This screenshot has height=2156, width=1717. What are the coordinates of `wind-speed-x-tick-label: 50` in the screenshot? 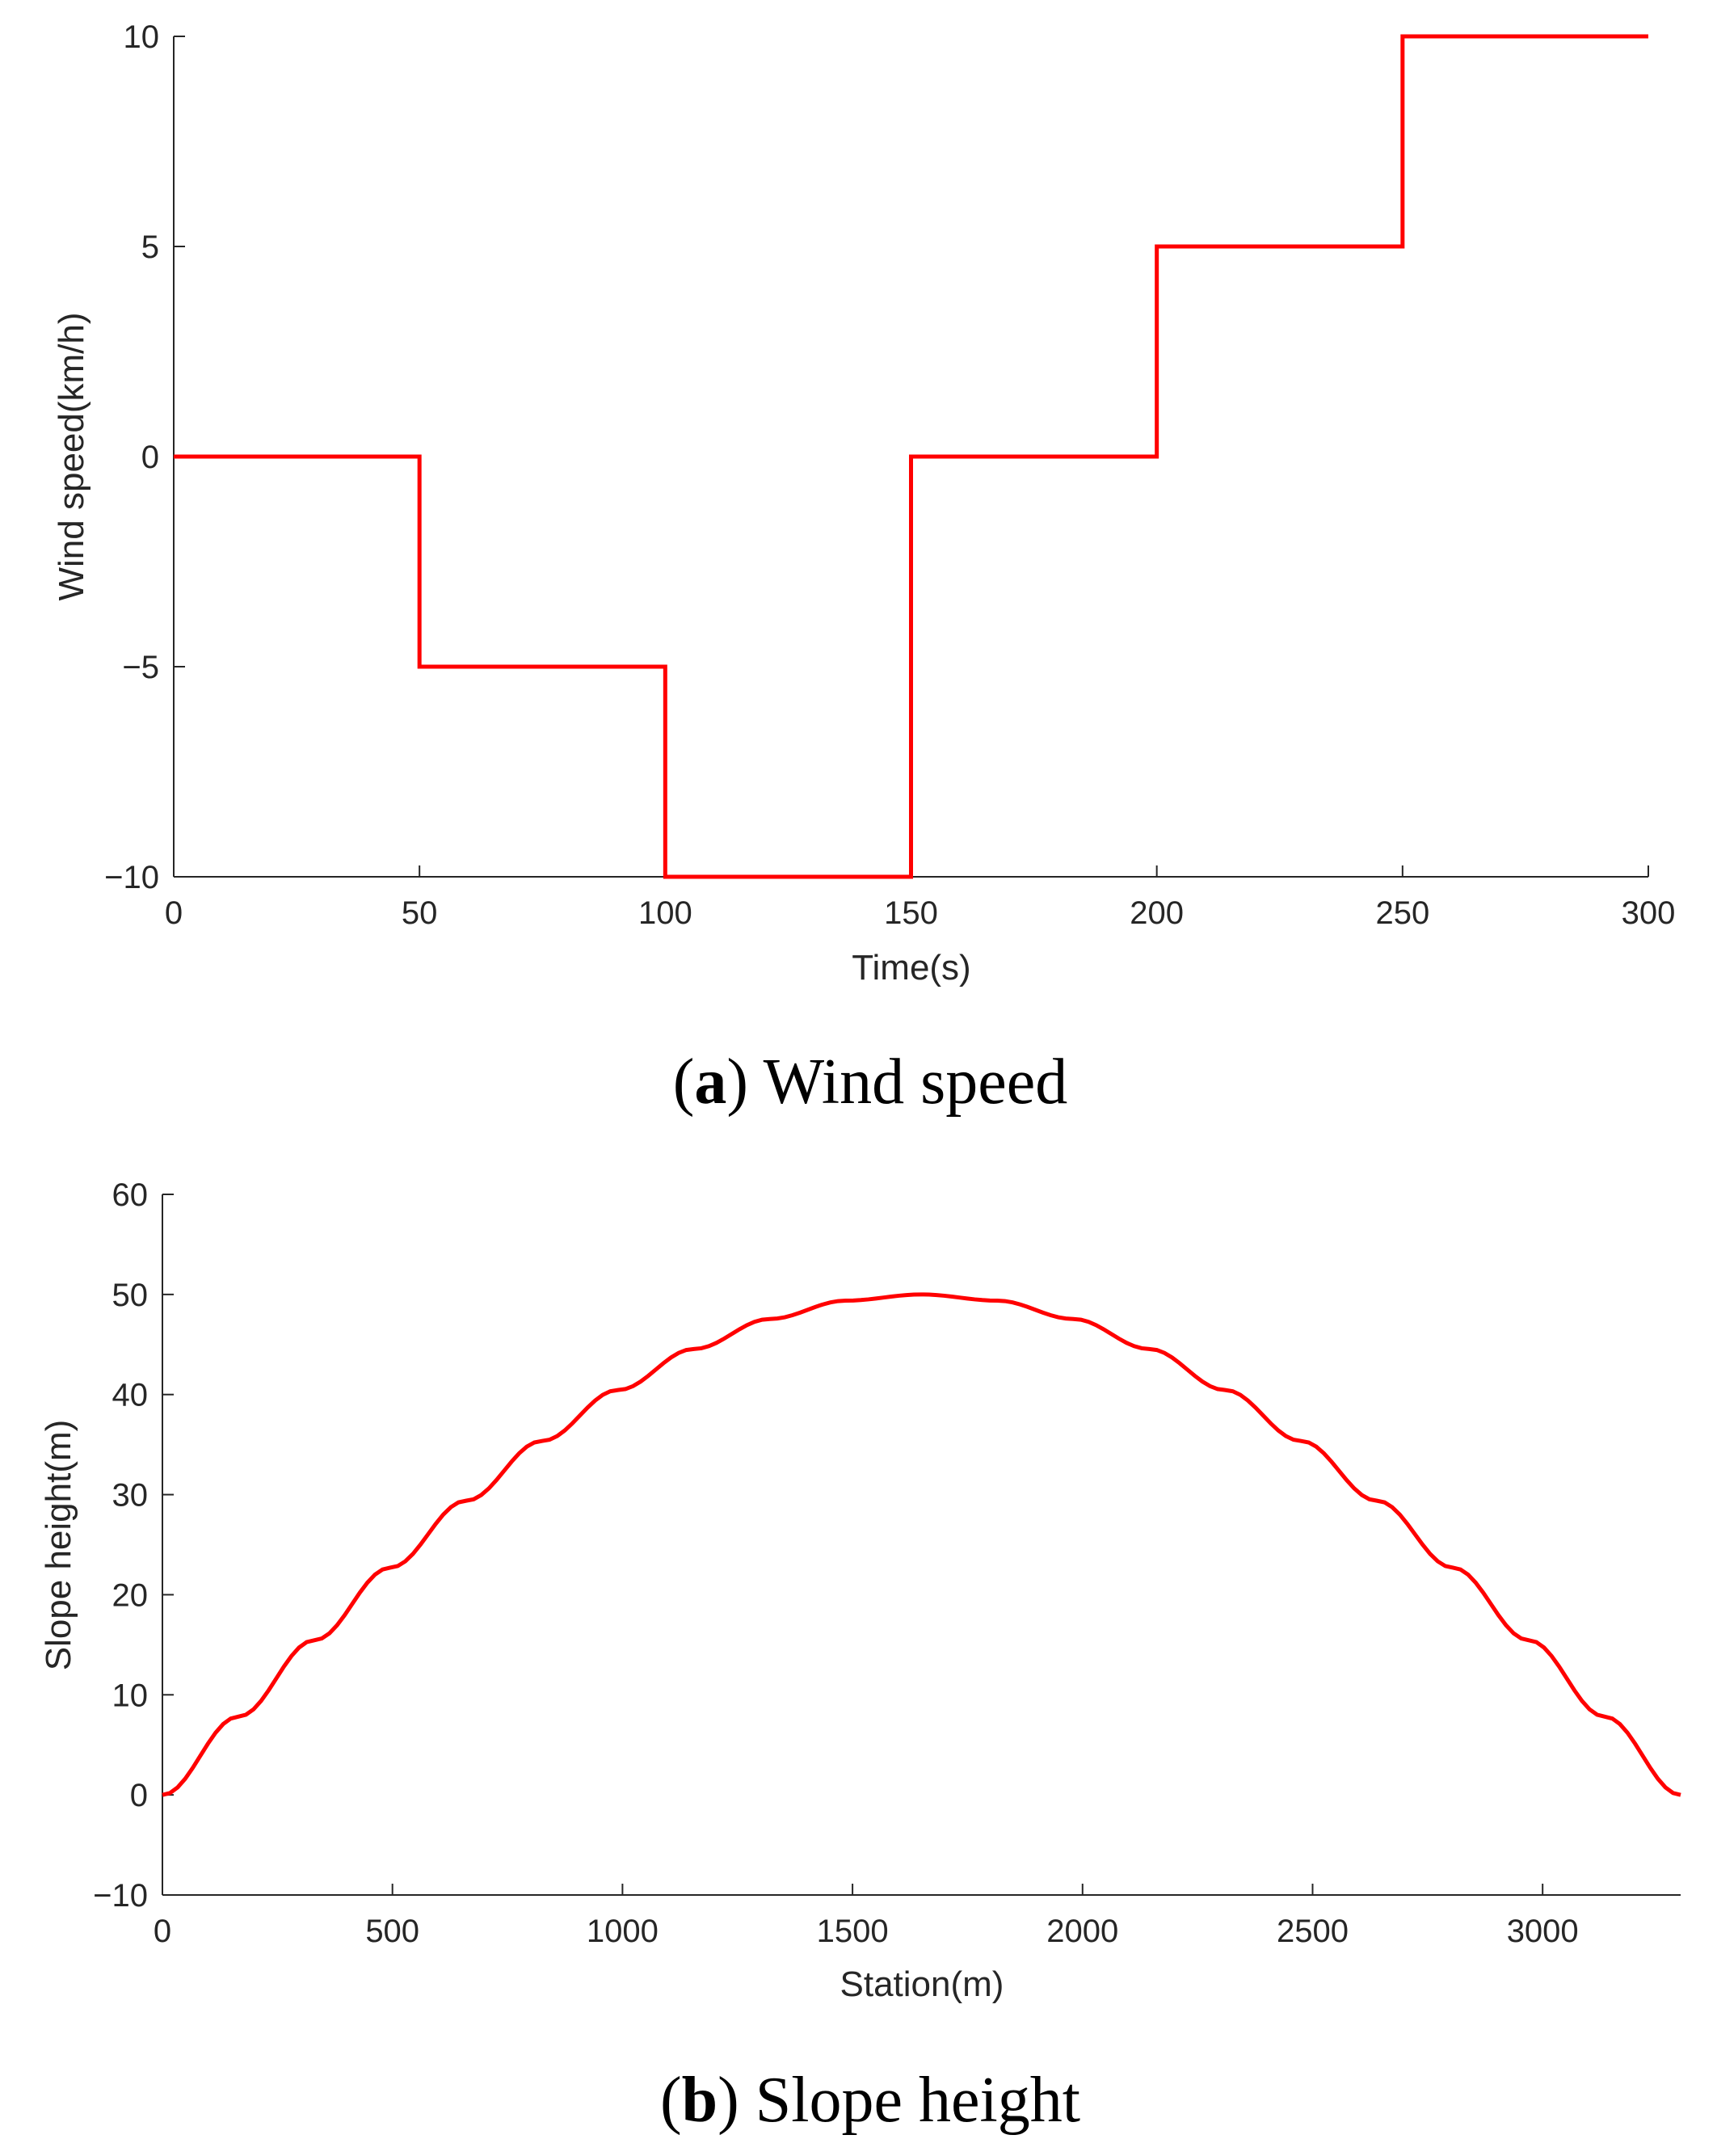 It's located at (420, 913).